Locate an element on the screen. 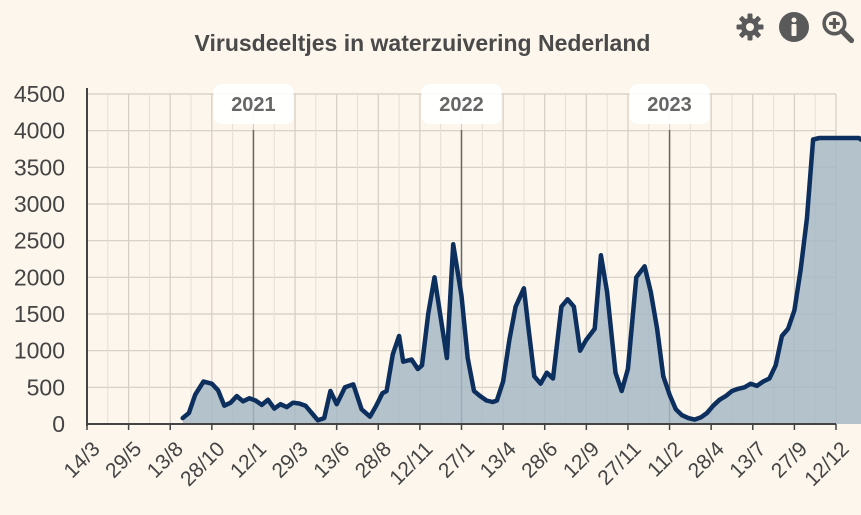 The image size is (861, 515). year-label-2023: 2023 is located at coordinates (669, 105).